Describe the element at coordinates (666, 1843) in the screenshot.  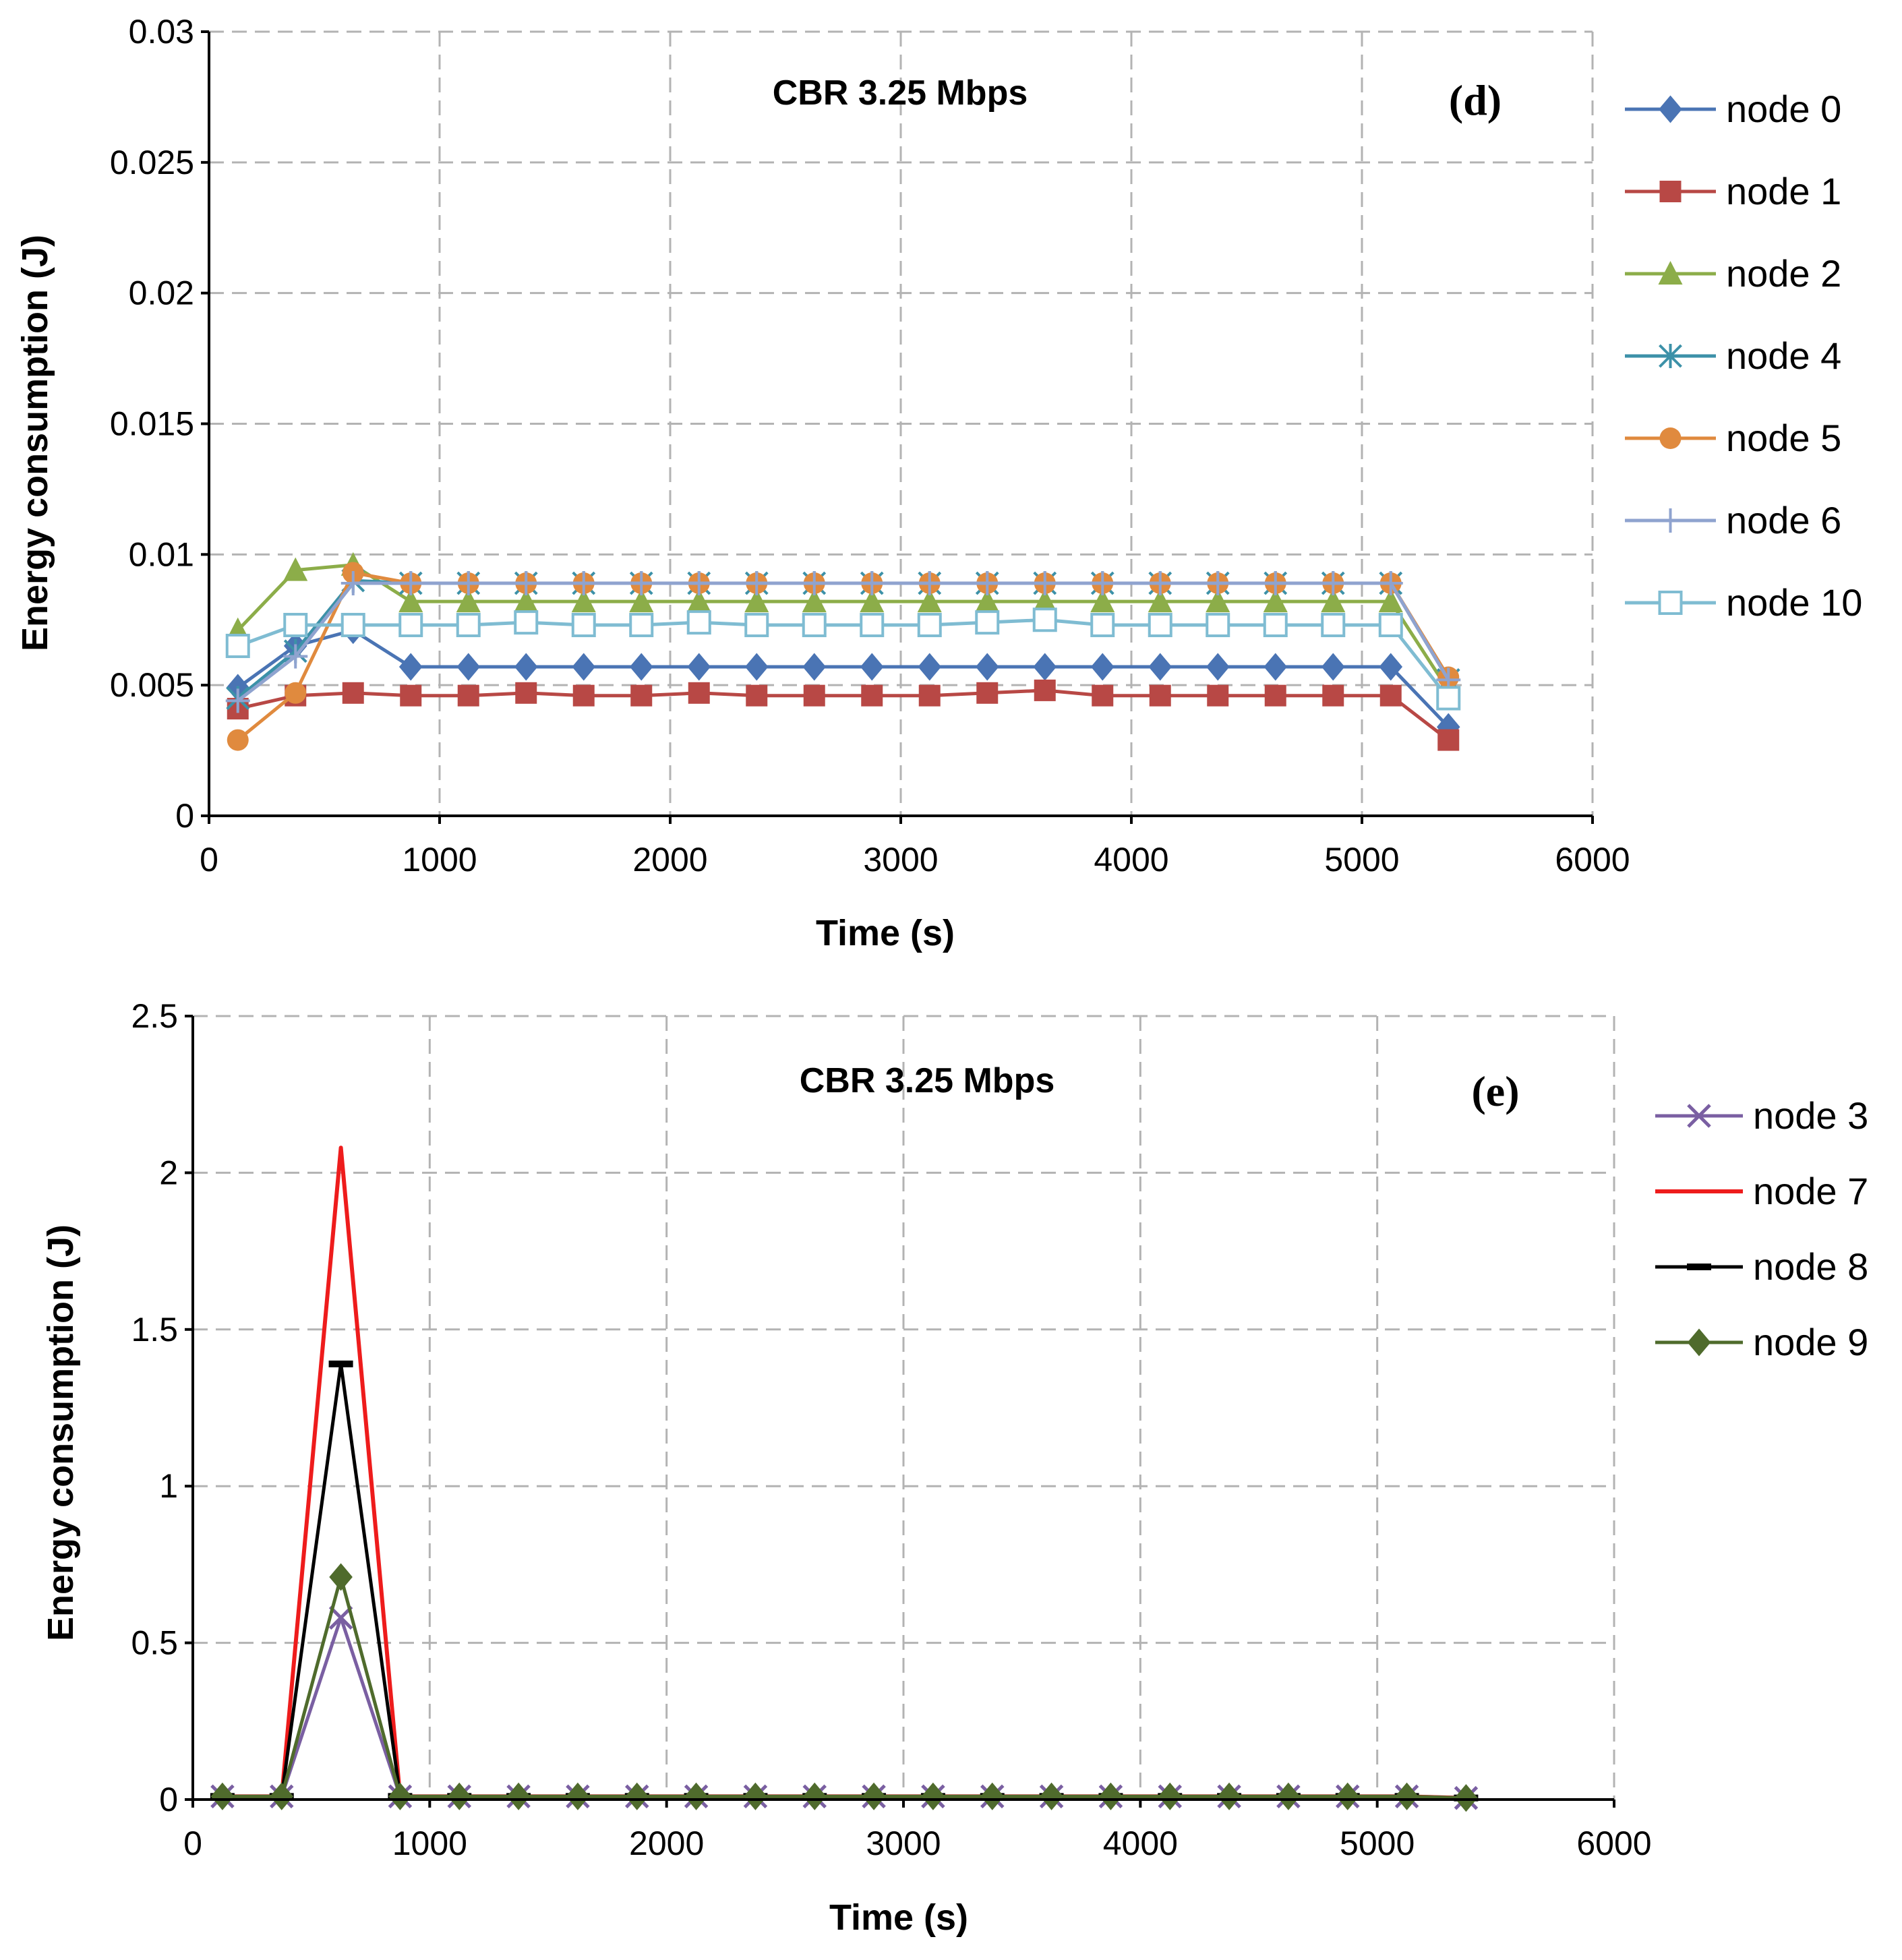
I see `chart-e-xtick-label: 2000` at that location.